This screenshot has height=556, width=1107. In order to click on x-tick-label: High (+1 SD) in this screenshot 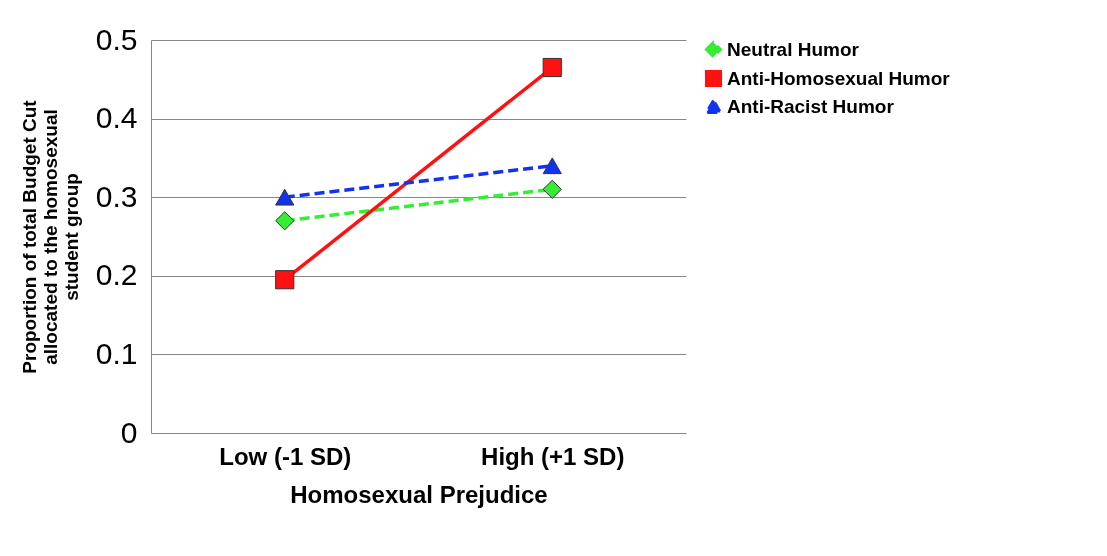, I will do `click(553, 456)`.